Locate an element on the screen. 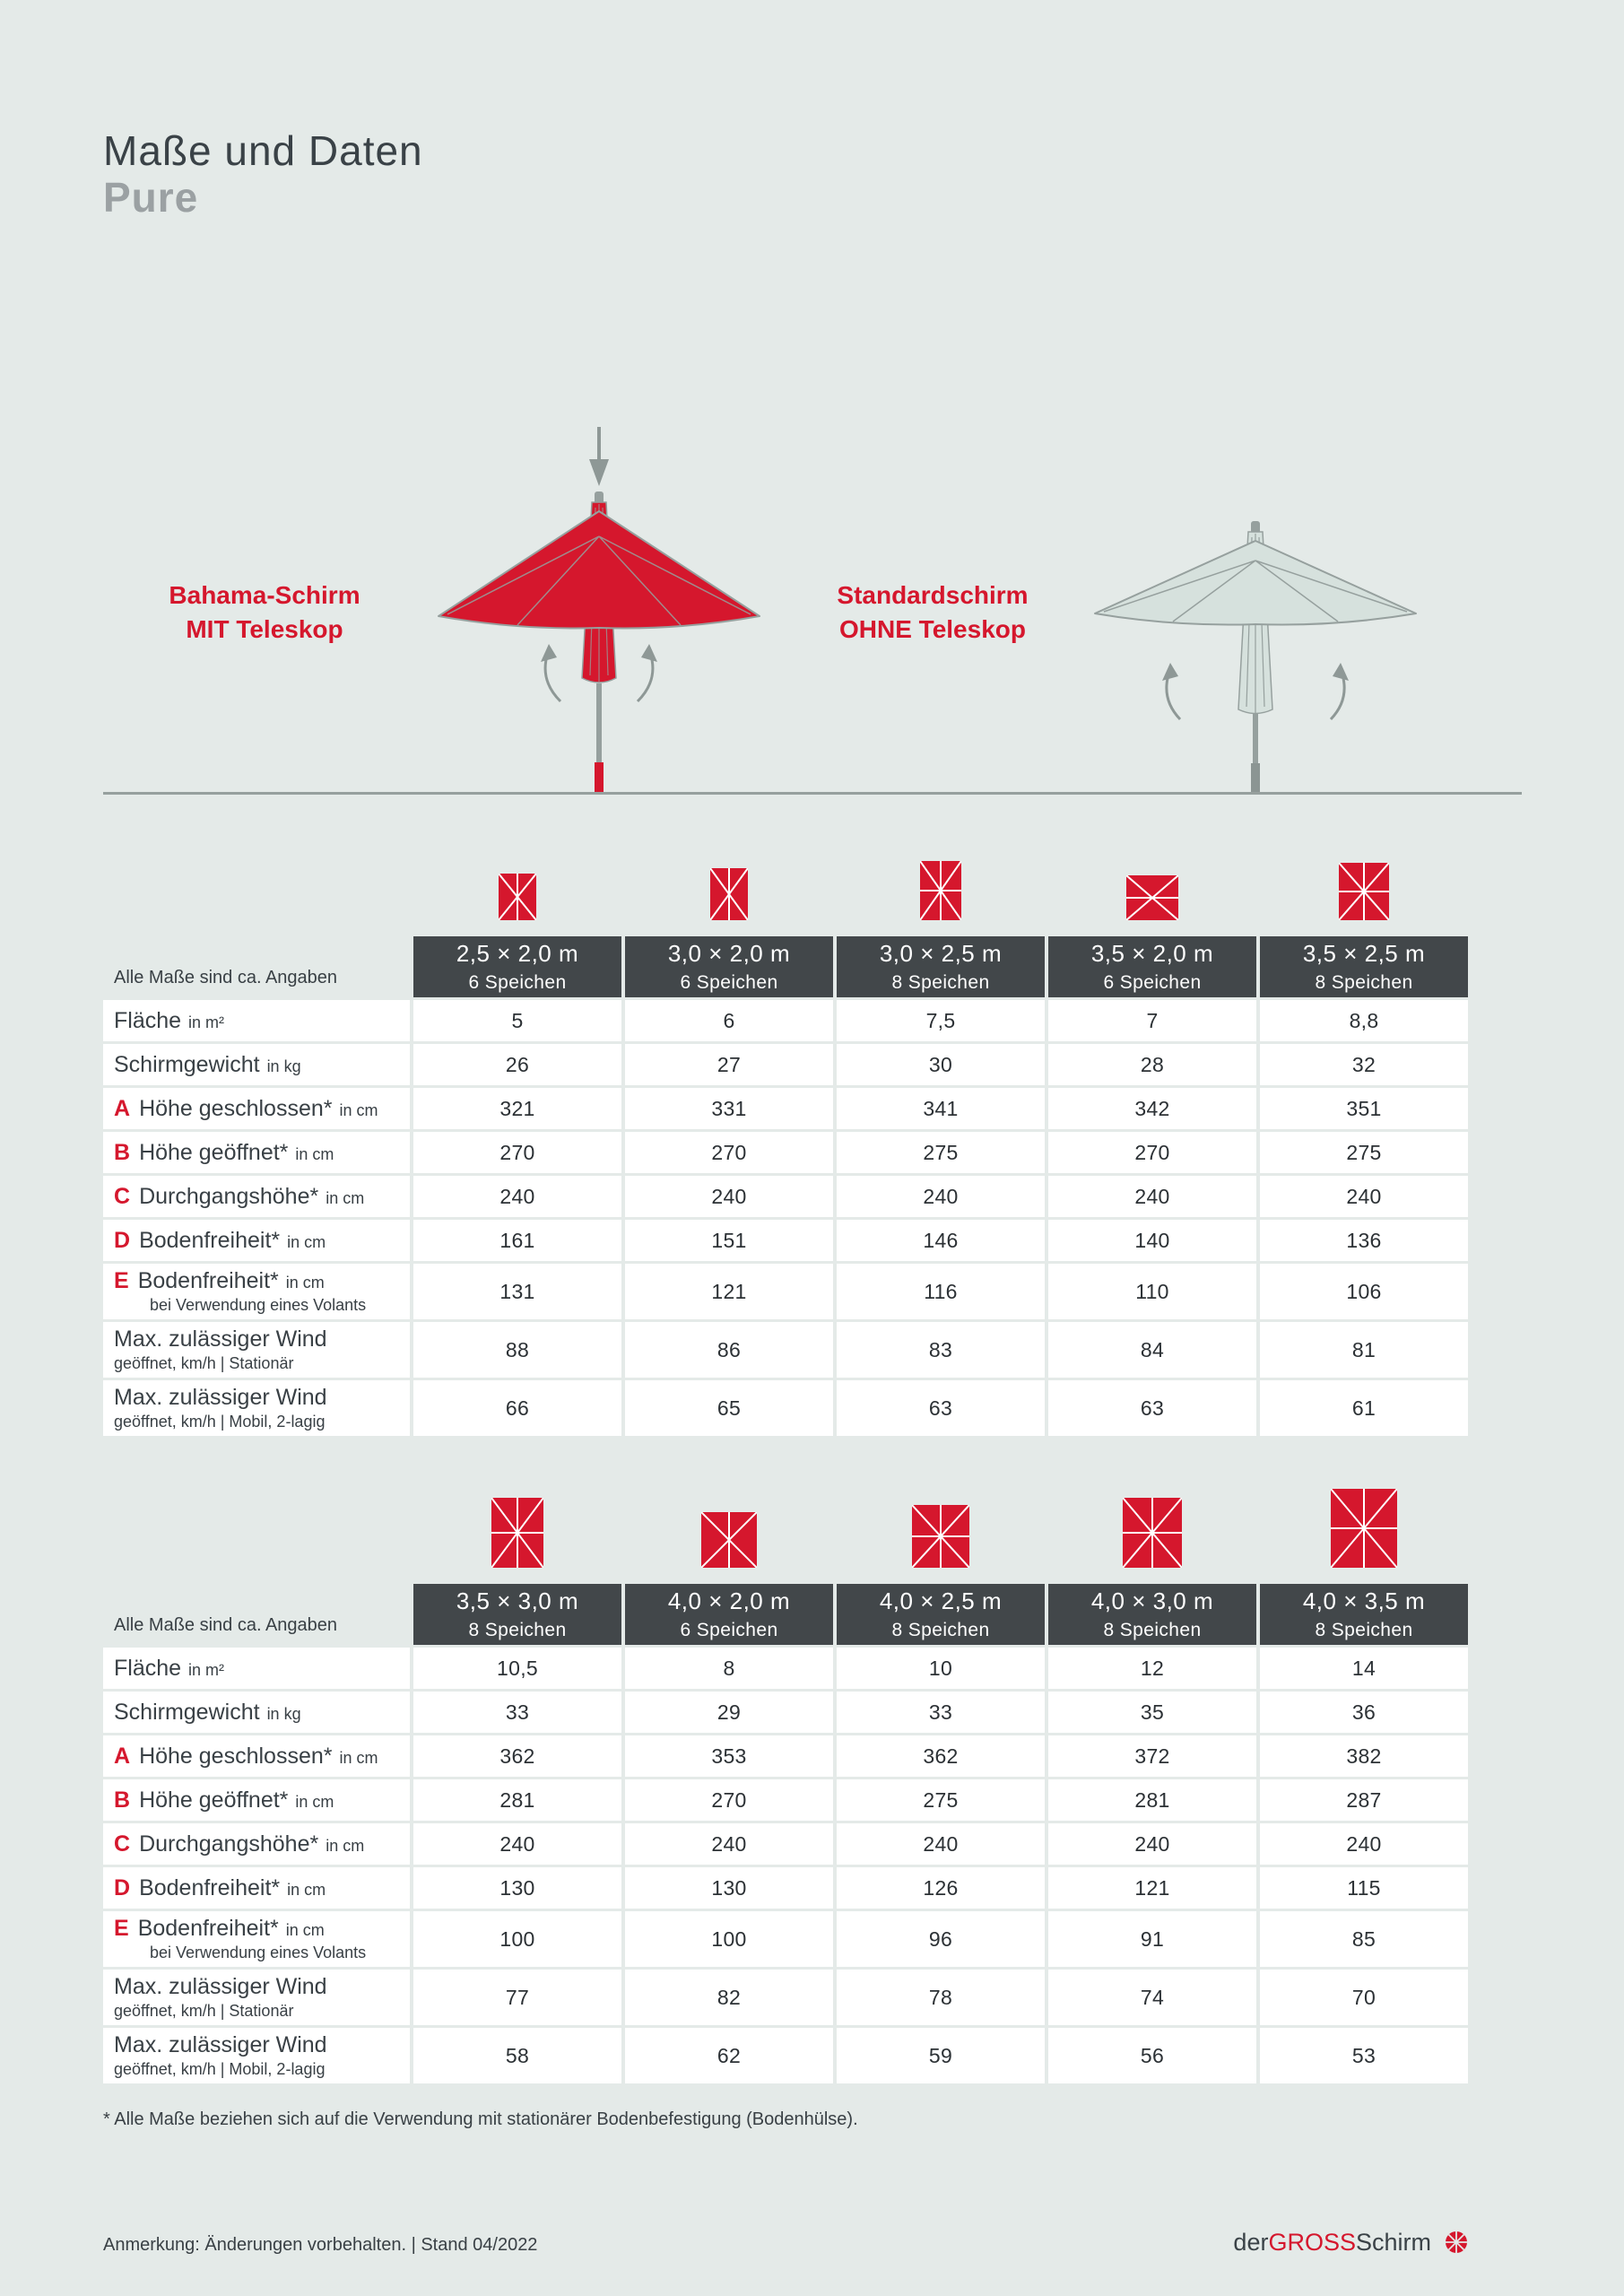 This screenshot has height=2296, width=1624. row-unit: in m² is located at coordinates (206, 1022).